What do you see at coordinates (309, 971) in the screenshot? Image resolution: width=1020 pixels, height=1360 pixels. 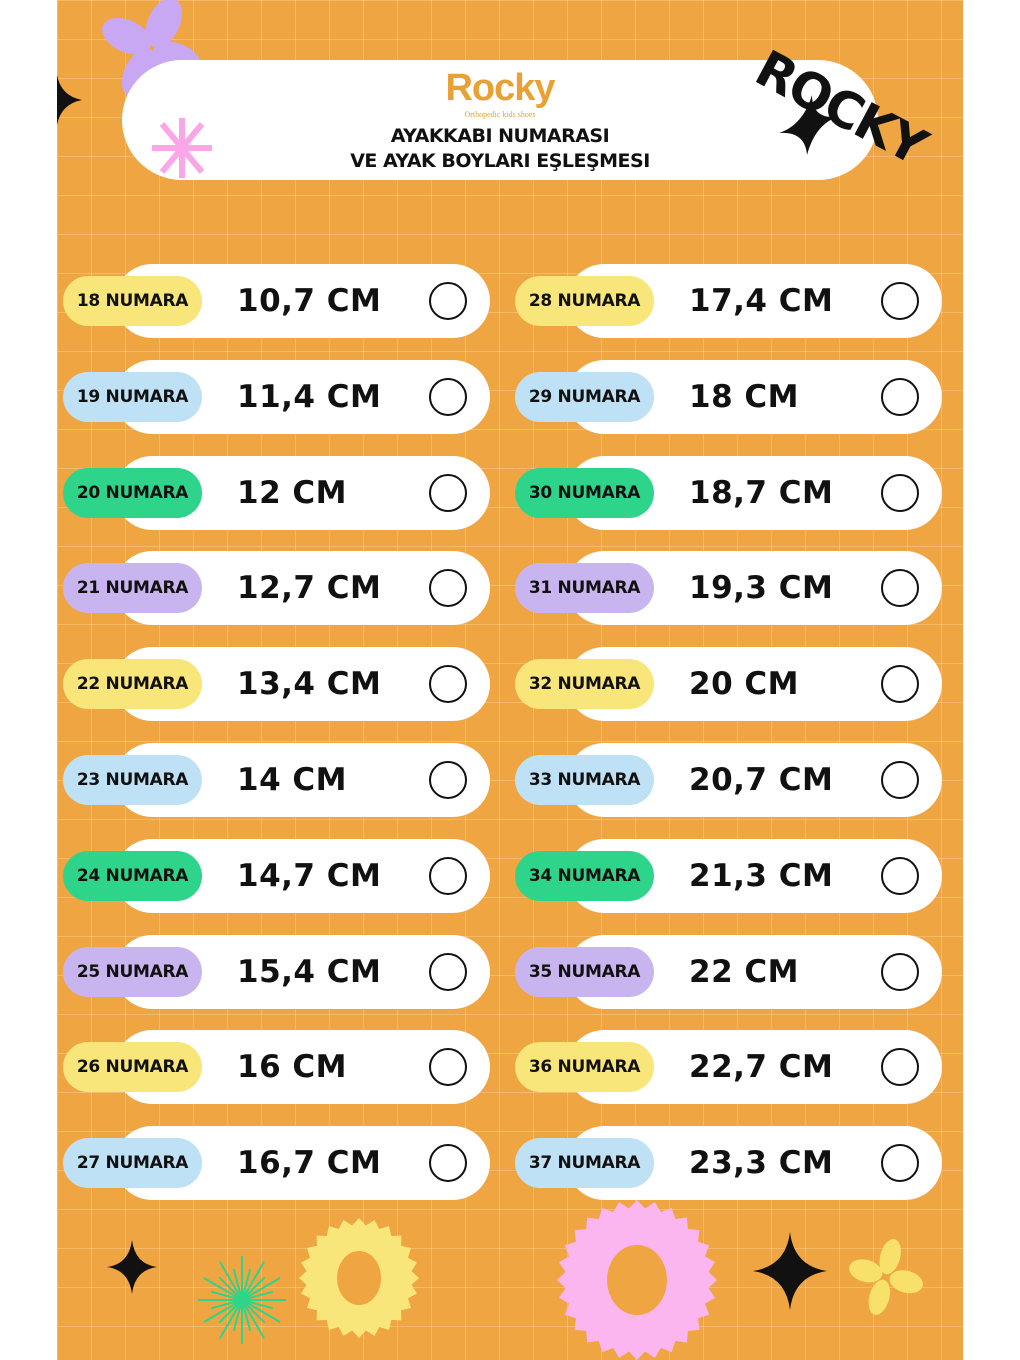 I see `foot-length: 15,4 CM` at bounding box center [309, 971].